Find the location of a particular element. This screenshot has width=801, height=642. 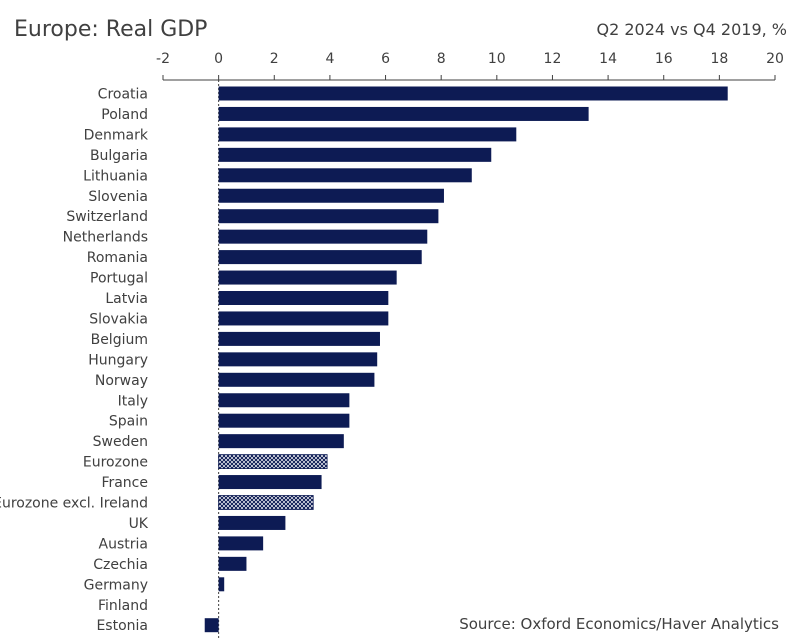

x-tick-label: 6 is located at coordinates (385, 59).